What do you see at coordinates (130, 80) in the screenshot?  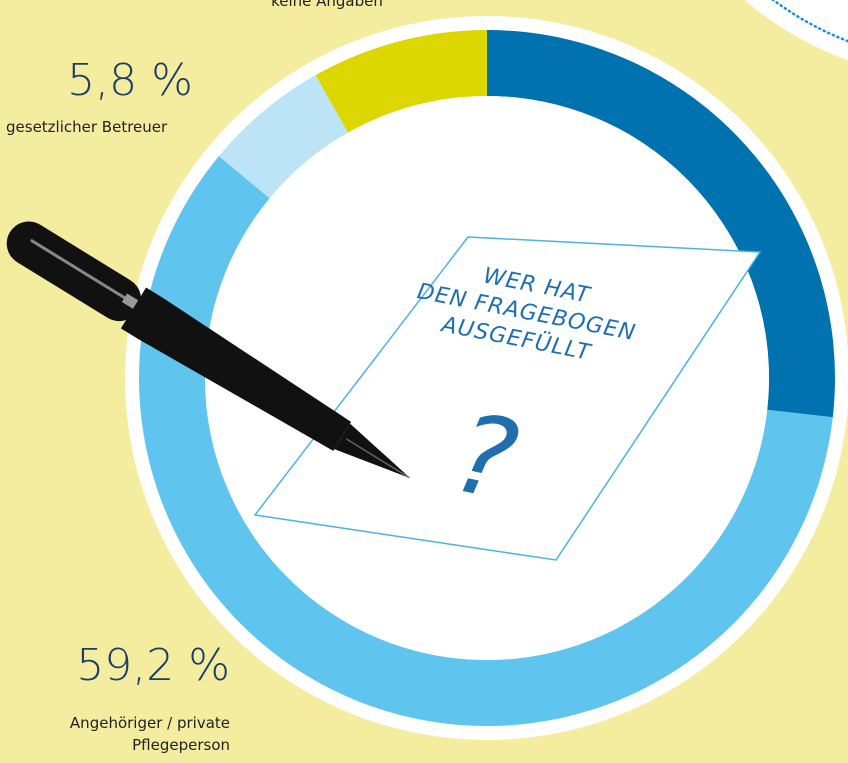 I see `value-label: 5,8 %` at bounding box center [130, 80].